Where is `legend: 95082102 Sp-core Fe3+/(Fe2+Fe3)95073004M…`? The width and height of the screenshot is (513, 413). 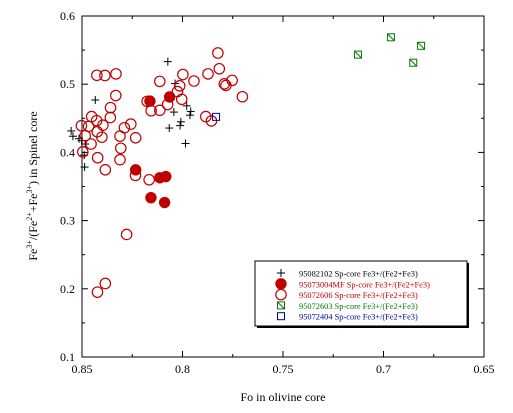 legend: 95082102 Sp-core Fe3+/(Fe2+Fe3)95073004M… is located at coordinates (361, 294).